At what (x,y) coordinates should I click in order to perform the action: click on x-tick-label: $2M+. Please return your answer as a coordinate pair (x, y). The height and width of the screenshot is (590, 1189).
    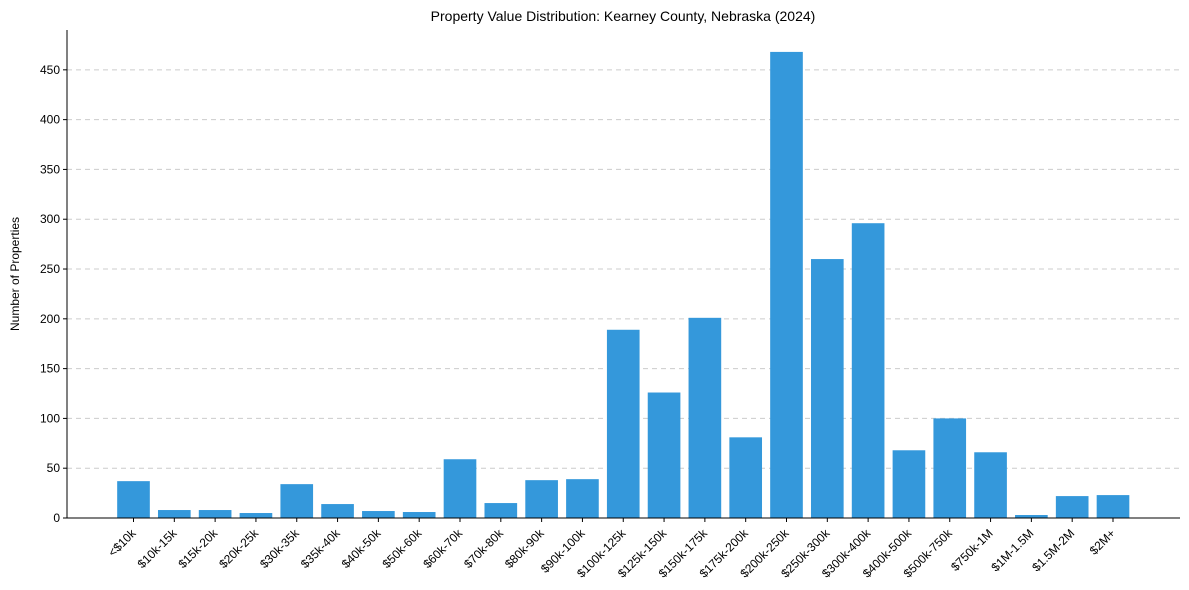
    Looking at the image, I should click on (1102, 541).